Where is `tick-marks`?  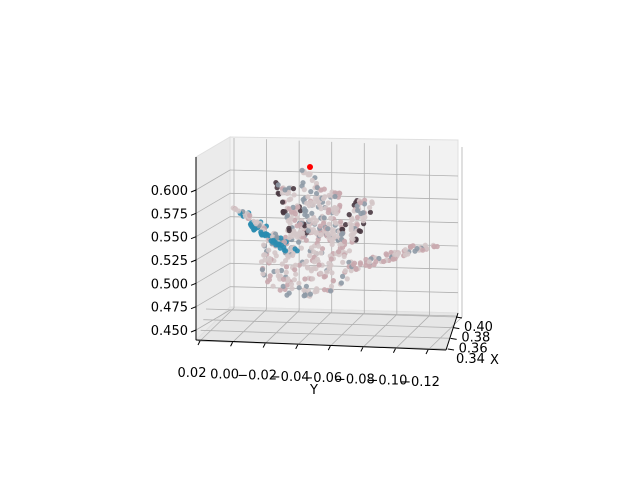 tick-marks is located at coordinates (326, 272).